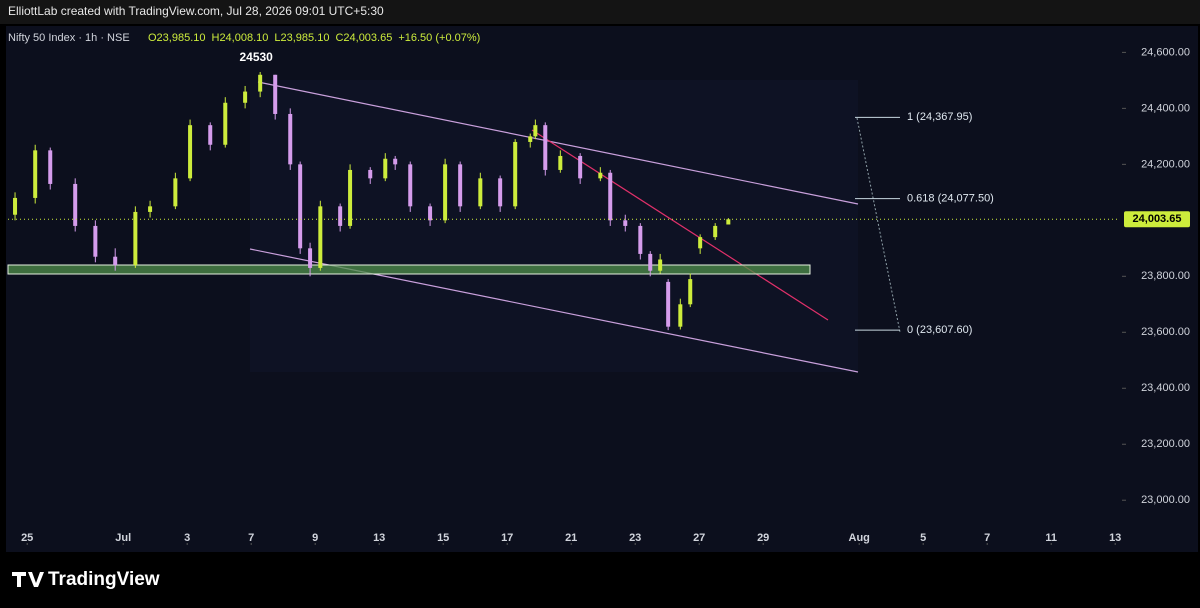 Image resolution: width=1200 pixels, height=608 pixels. What do you see at coordinates (571, 538) in the screenshot?
I see `x-tick-label: 21` at bounding box center [571, 538].